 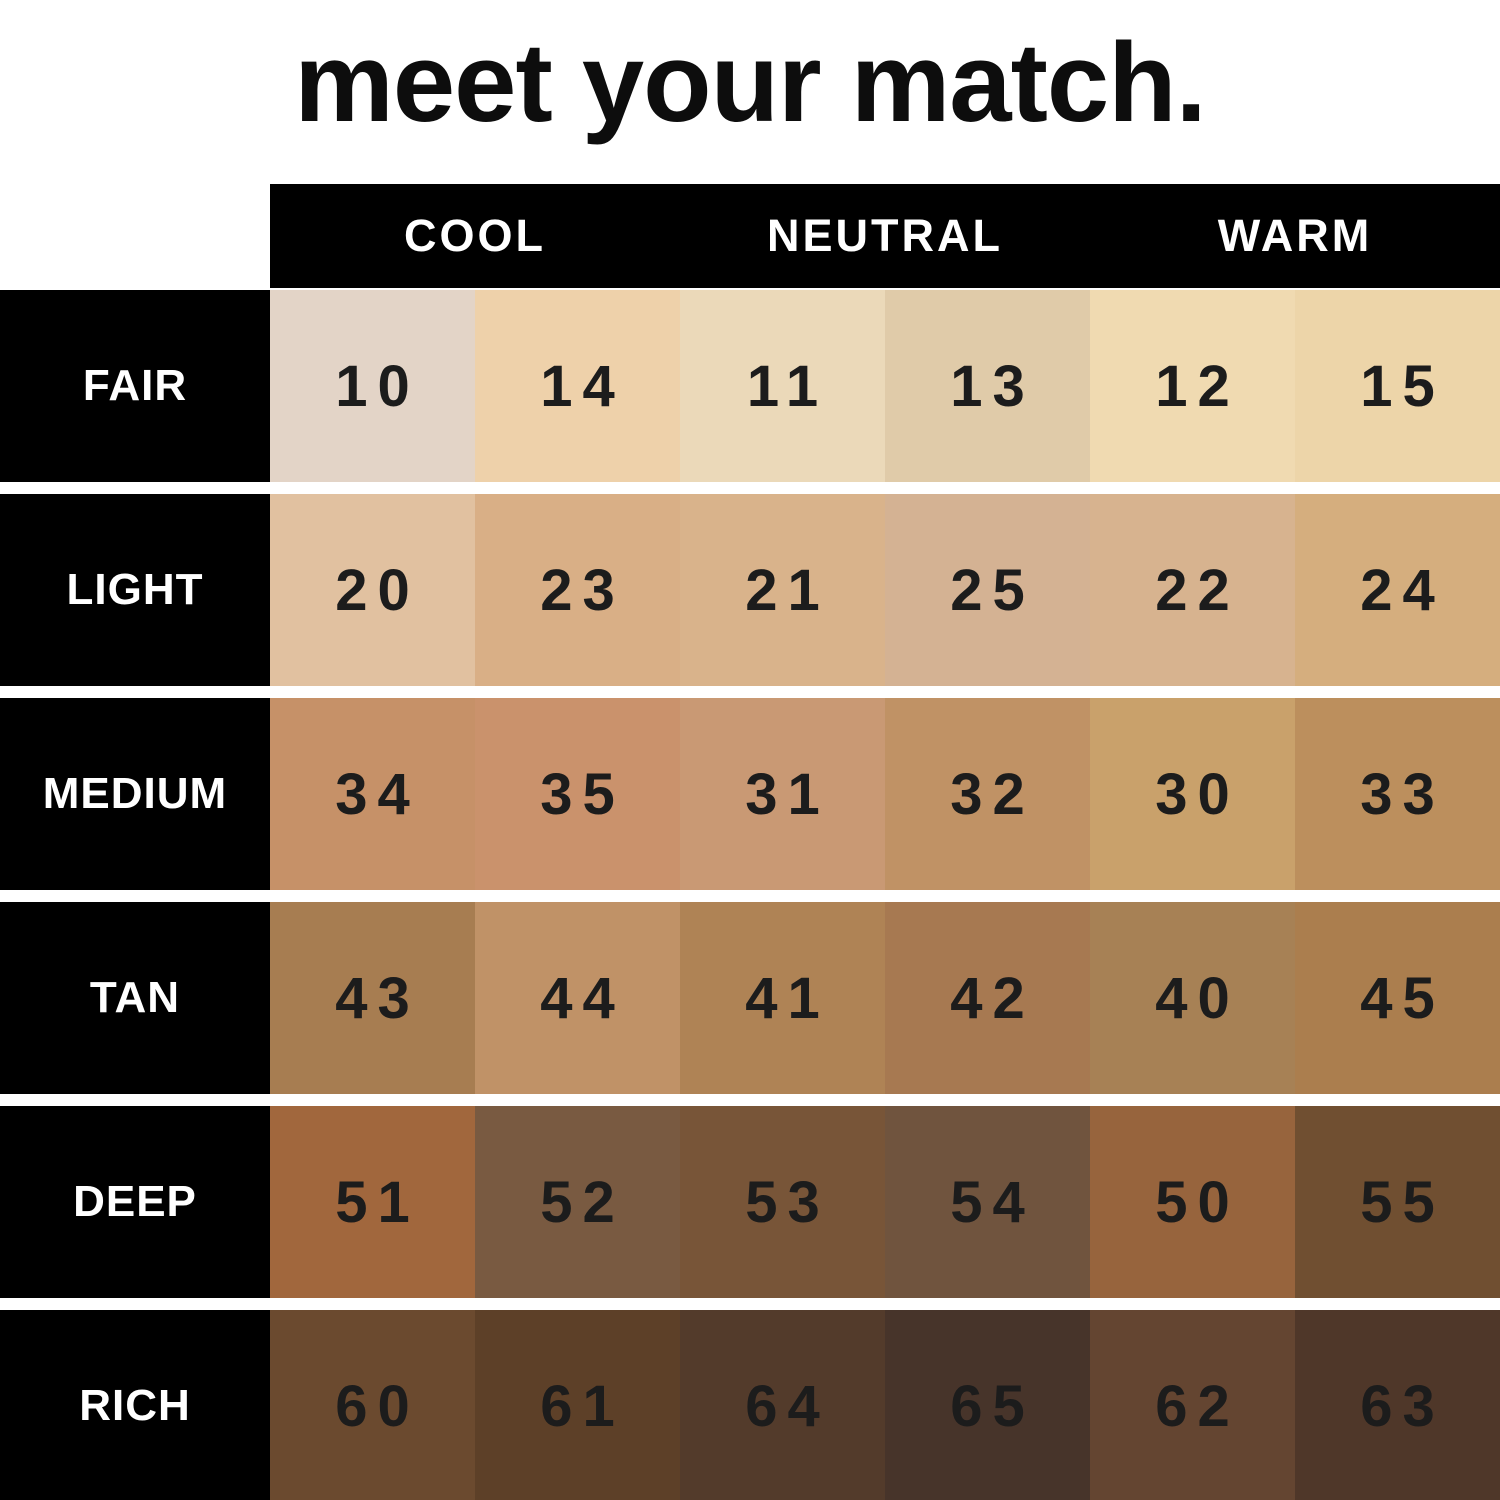 What do you see at coordinates (135, 1202) in the screenshot?
I see `row-label-deep: DEEP` at bounding box center [135, 1202].